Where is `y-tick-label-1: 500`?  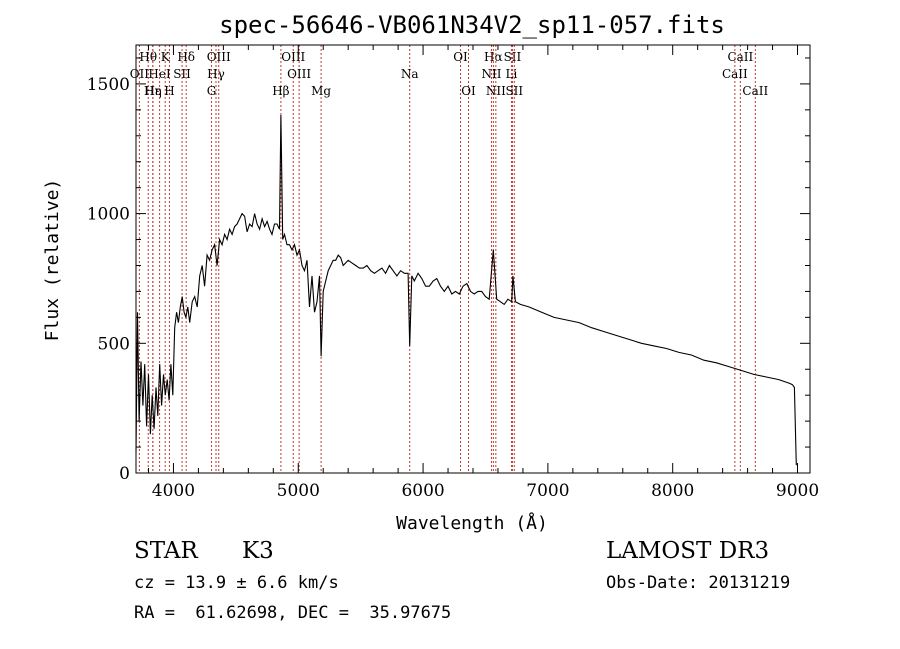
y-tick-label-1: 500 is located at coordinates (114, 344).